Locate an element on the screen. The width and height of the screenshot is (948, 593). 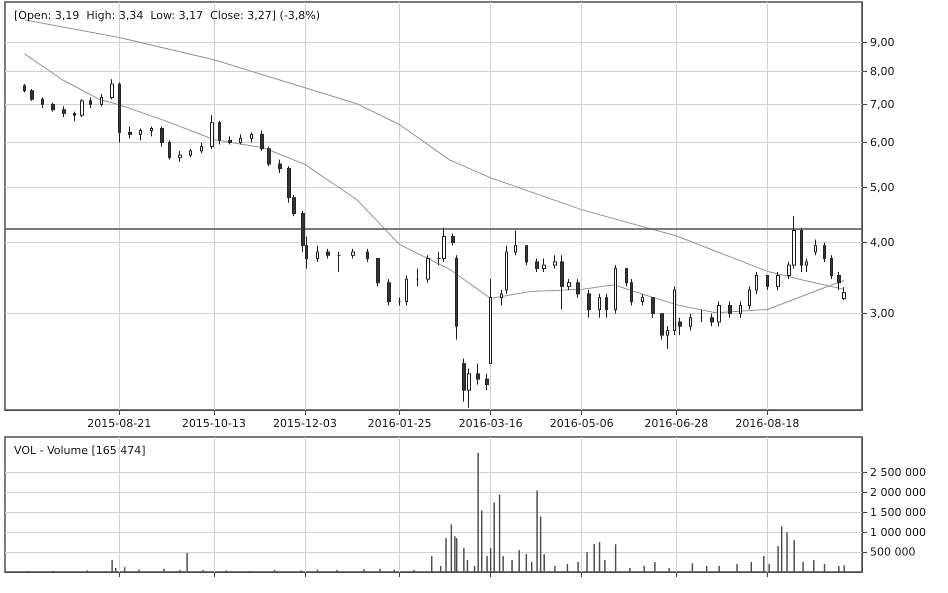
y-tick-label: 5,00 is located at coordinates (882, 187).